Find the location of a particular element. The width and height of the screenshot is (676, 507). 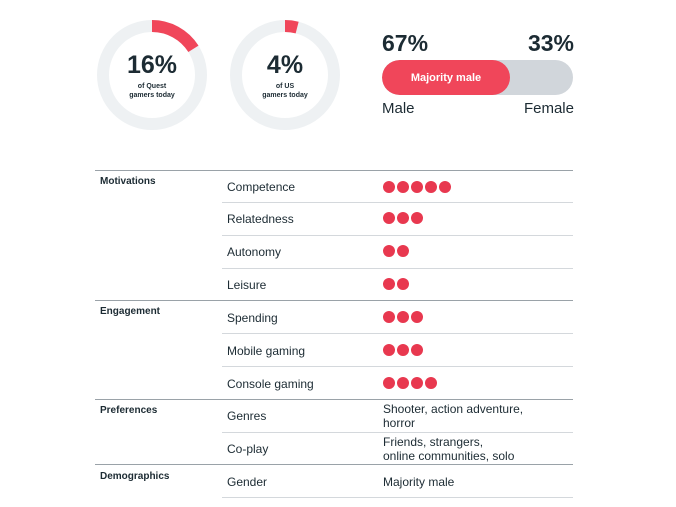

gender-split-bar: Majority male is located at coordinates (477, 77).